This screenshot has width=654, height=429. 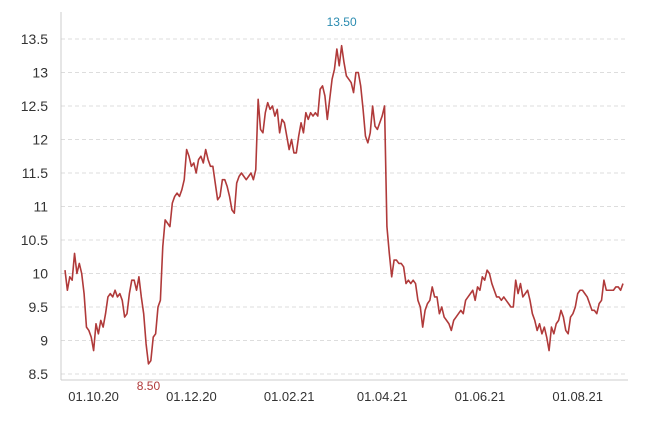 What do you see at coordinates (289, 396) in the screenshot?
I see `x-tick-label: 01.02.21` at bounding box center [289, 396].